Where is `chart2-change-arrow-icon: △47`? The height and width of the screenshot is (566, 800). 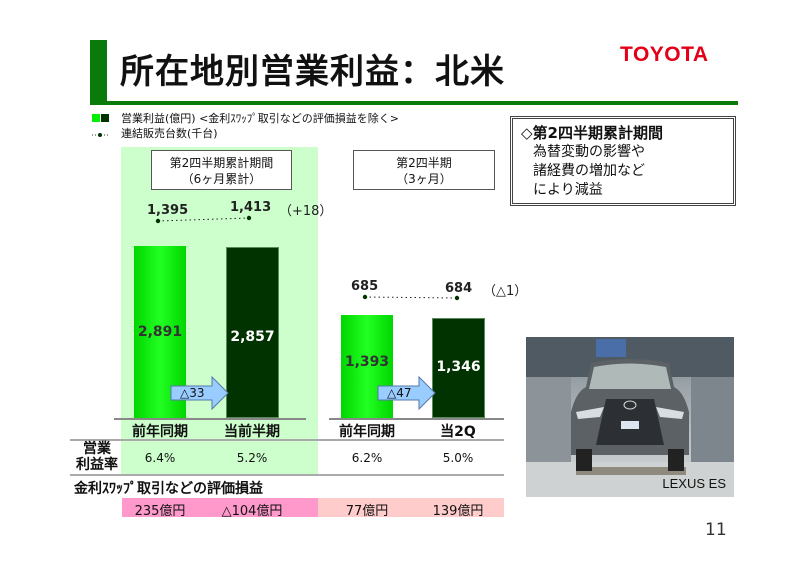
chart2-change-arrow-icon: △47 is located at coordinates (407, 393).